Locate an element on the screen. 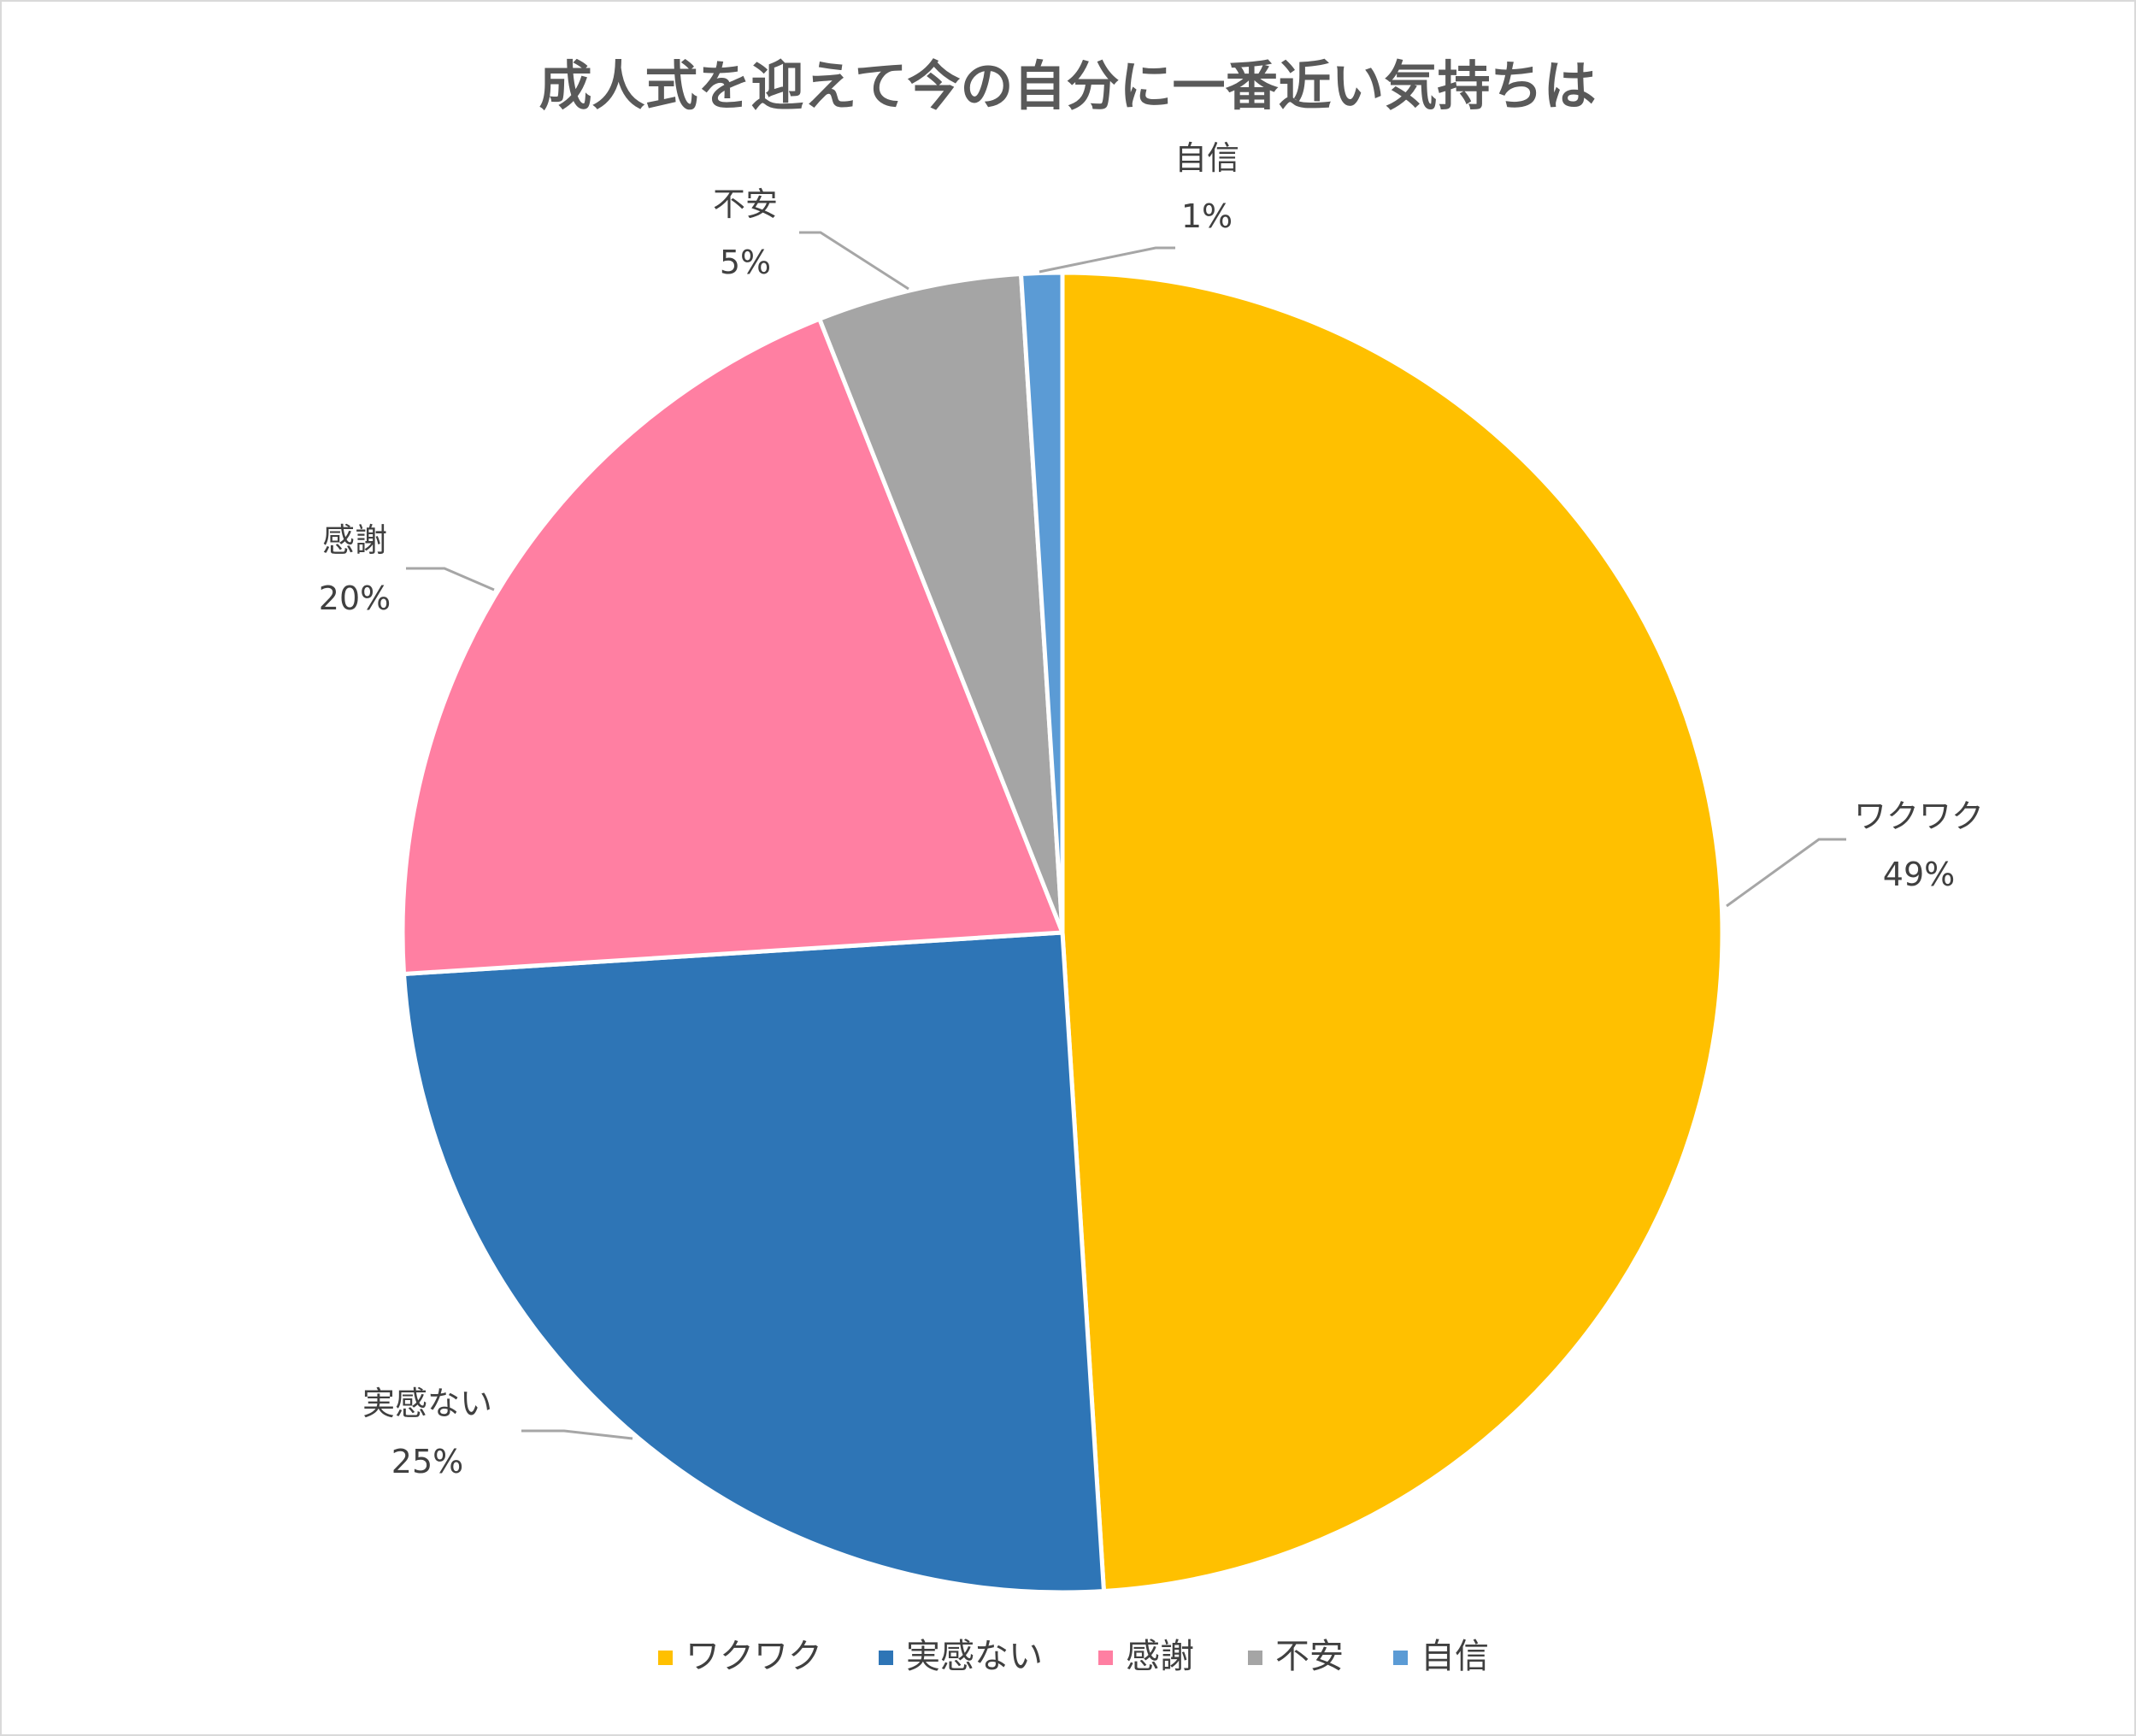 This screenshot has width=2136, height=1736. data-label-percent-4: 5% is located at coordinates (745, 262).